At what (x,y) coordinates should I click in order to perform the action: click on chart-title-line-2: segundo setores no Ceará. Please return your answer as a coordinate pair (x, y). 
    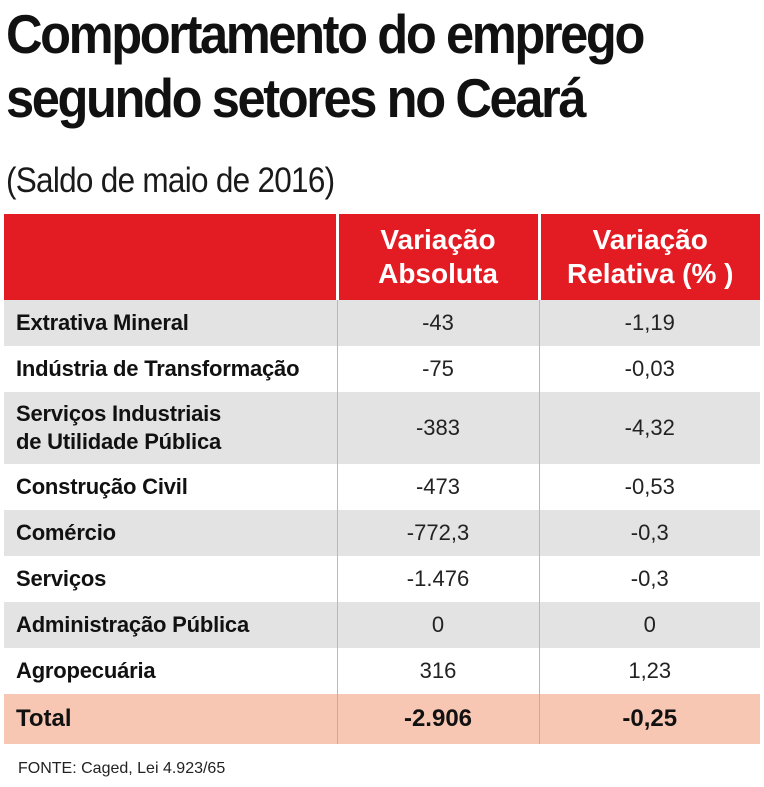
    Looking at the image, I should click on (296, 98).